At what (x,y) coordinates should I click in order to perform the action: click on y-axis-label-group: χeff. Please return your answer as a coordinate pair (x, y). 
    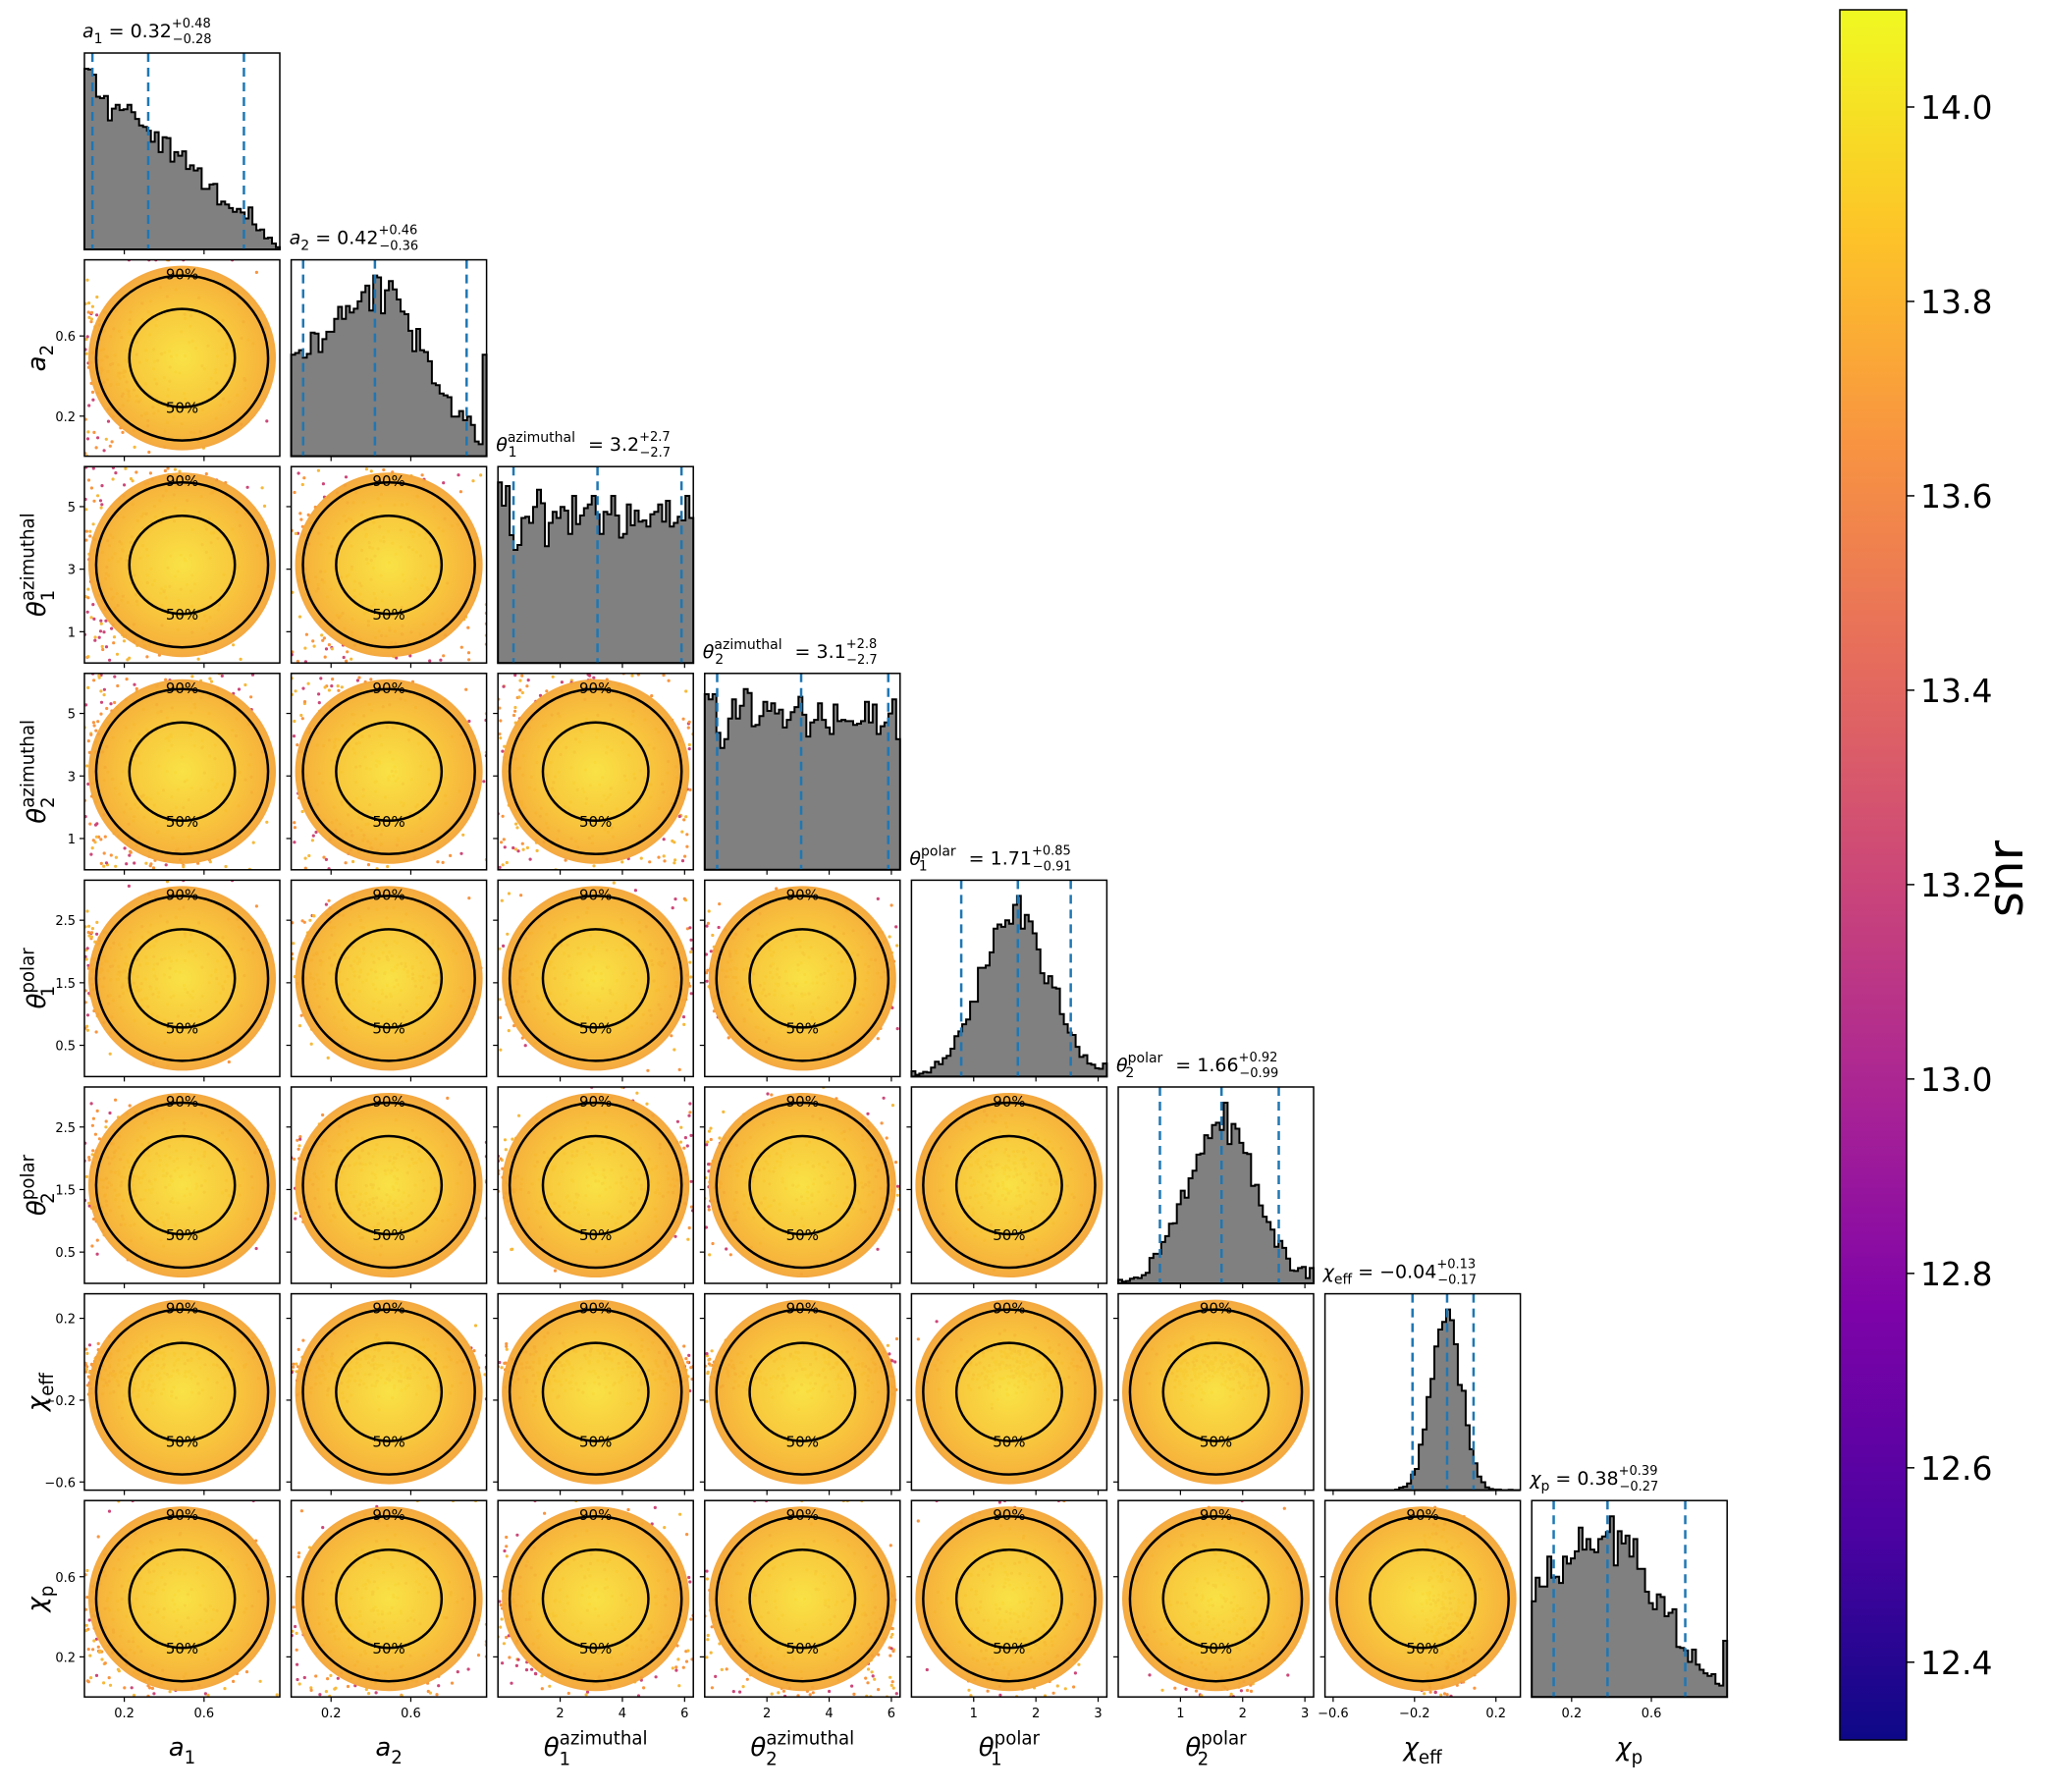
    Looking at the image, I should click on (40, 1393).